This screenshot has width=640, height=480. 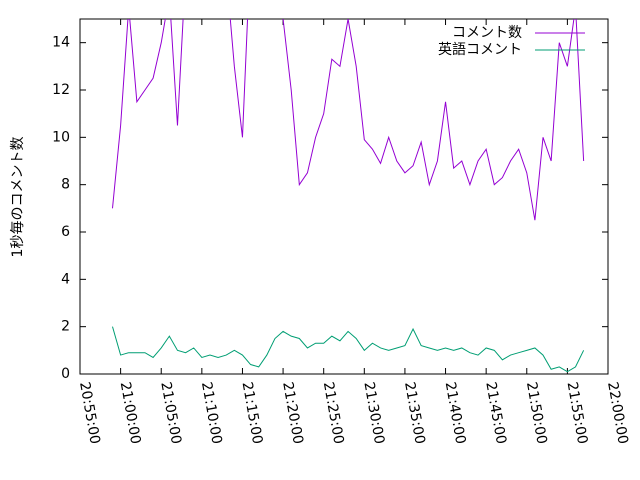 What do you see at coordinates (65, 232) in the screenshot?
I see `y-tick-label: 6` at bounding box center [65, 232].